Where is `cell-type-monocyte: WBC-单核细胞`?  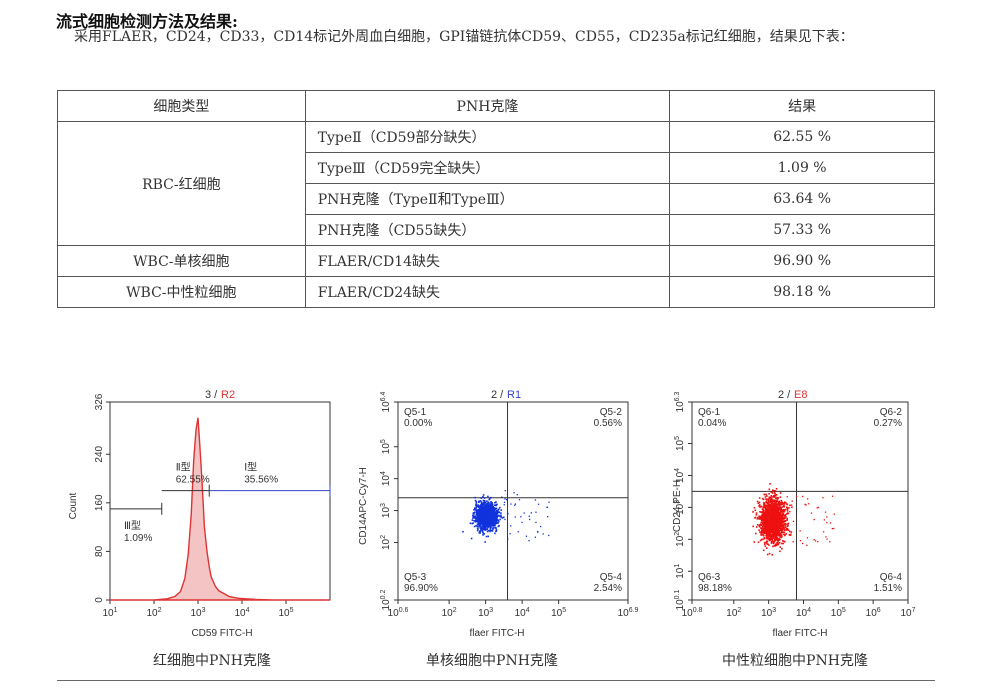
cell-type-monocyte: WBC-单核细胞 is located at coordinates (181, 261).